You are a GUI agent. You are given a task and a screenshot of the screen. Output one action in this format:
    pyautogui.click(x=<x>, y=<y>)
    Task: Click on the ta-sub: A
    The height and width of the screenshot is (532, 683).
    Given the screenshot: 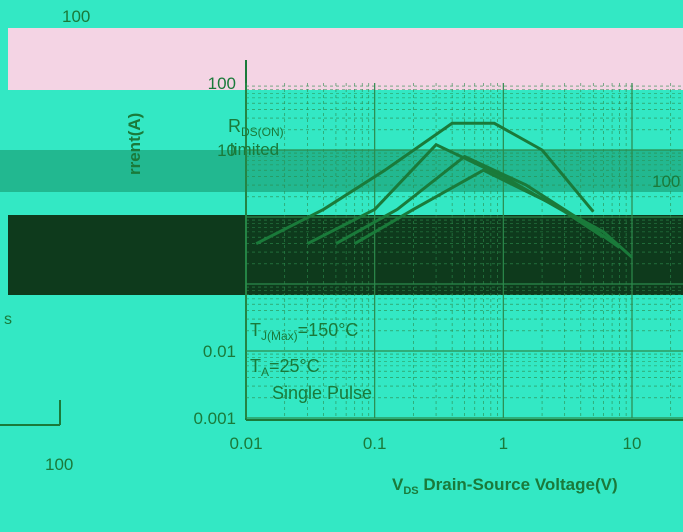 What is the action you would take?
    pyautogui.click(x=265, y=372)
    